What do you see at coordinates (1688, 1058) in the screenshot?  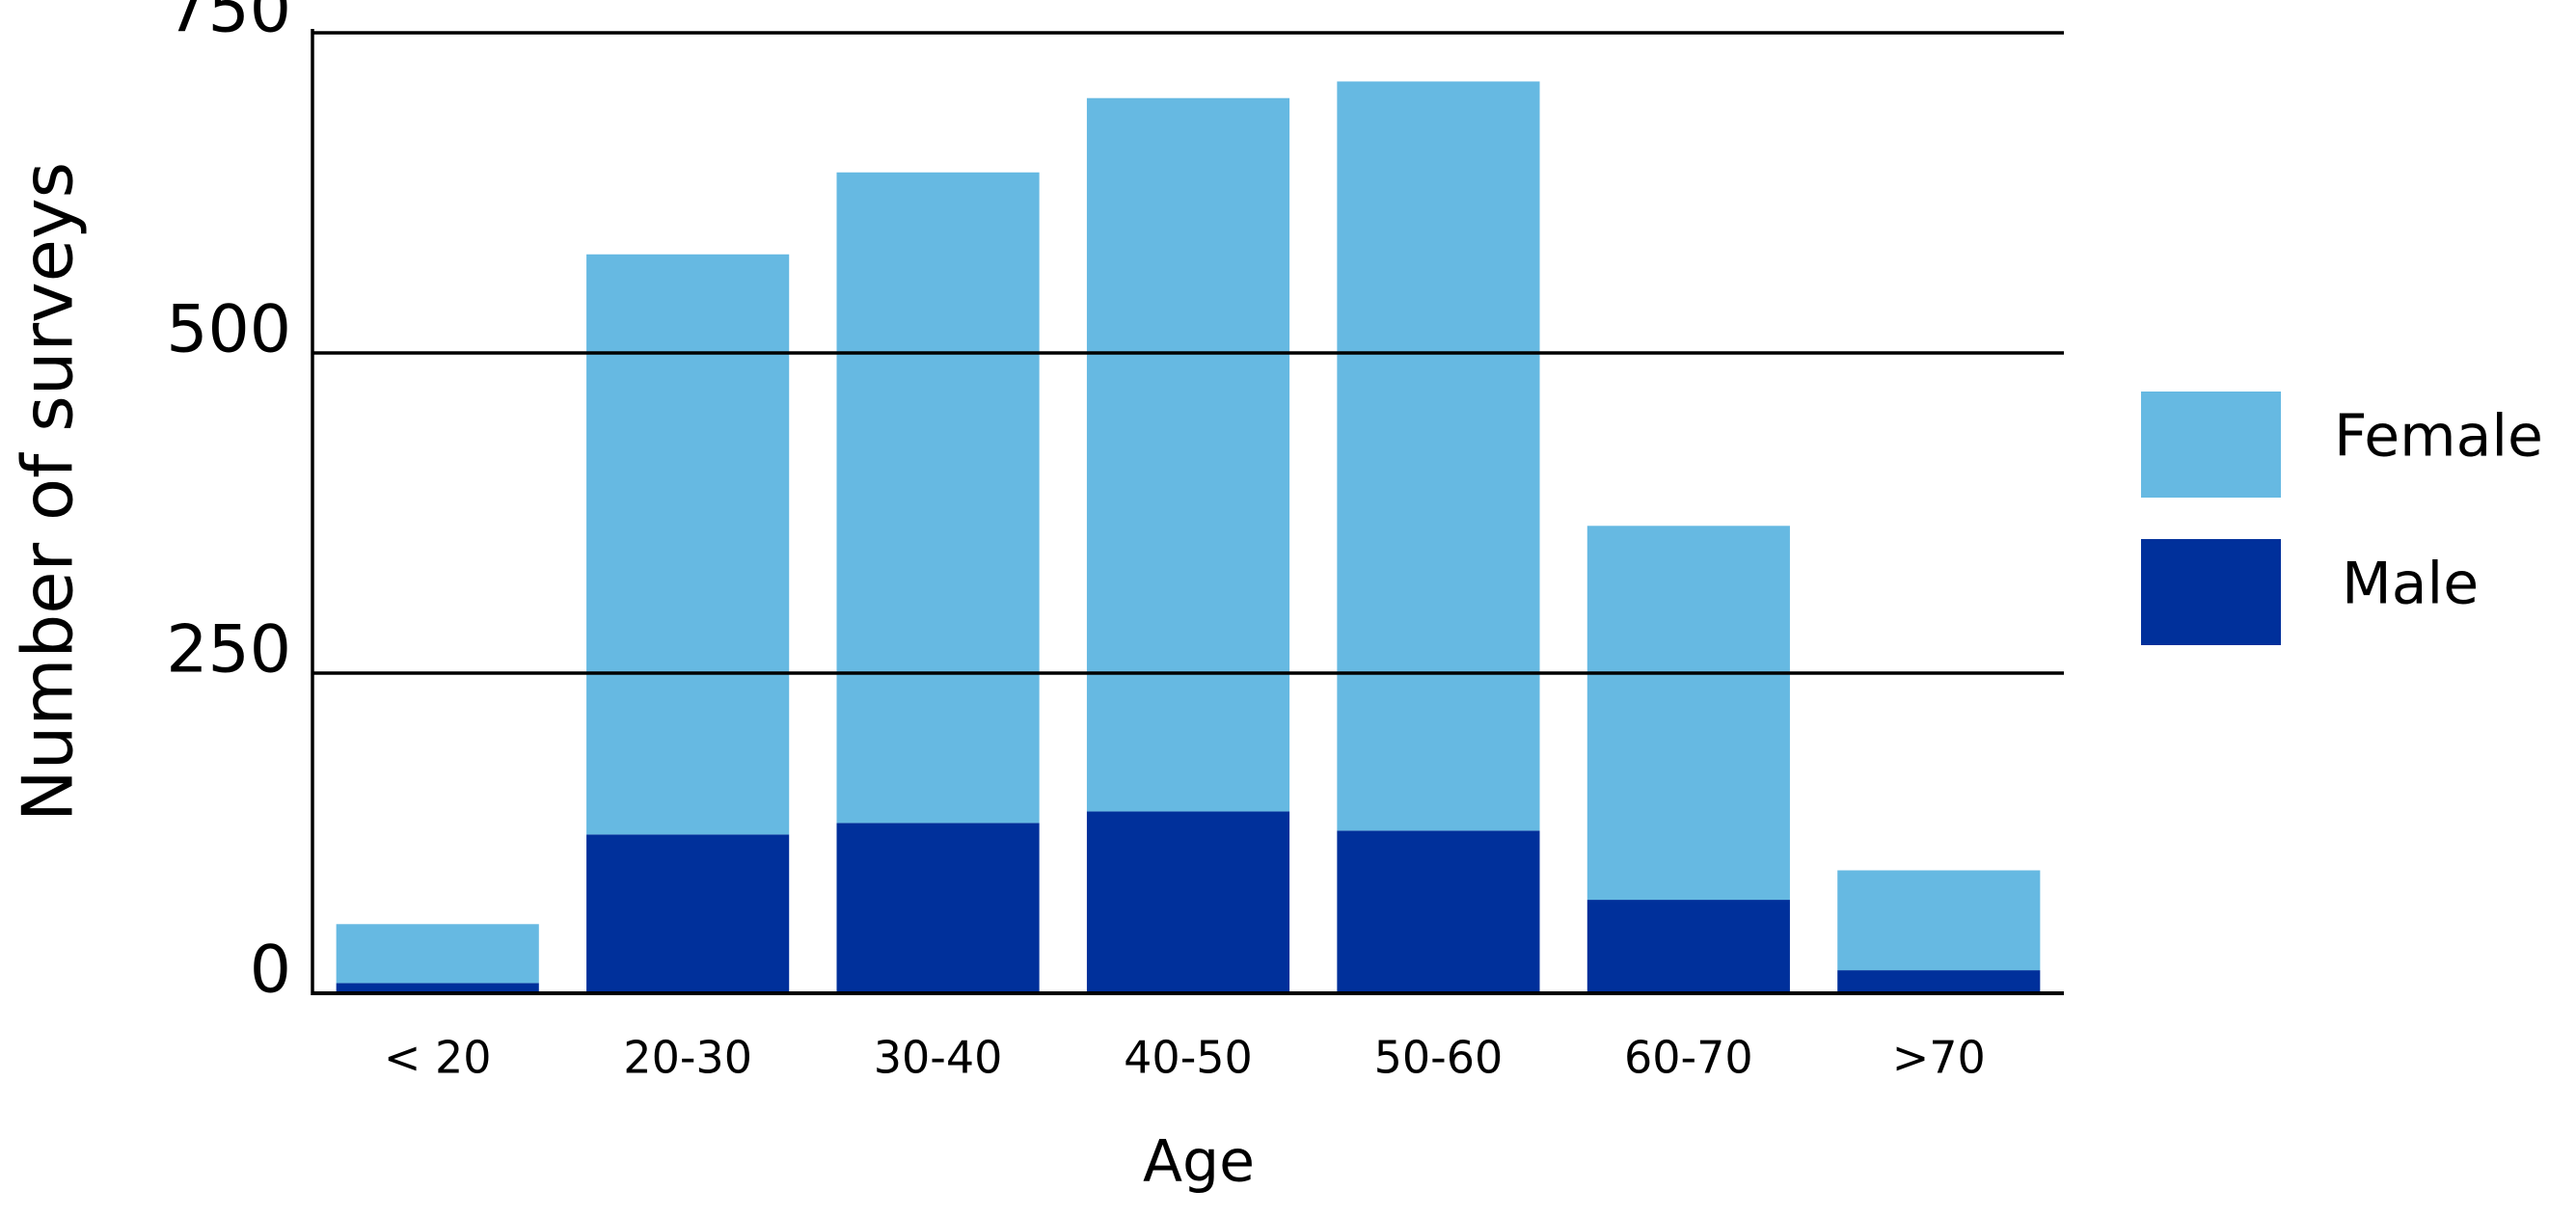 I see `x-tick-label: 60-70` at bounding box center [1688, 1058].